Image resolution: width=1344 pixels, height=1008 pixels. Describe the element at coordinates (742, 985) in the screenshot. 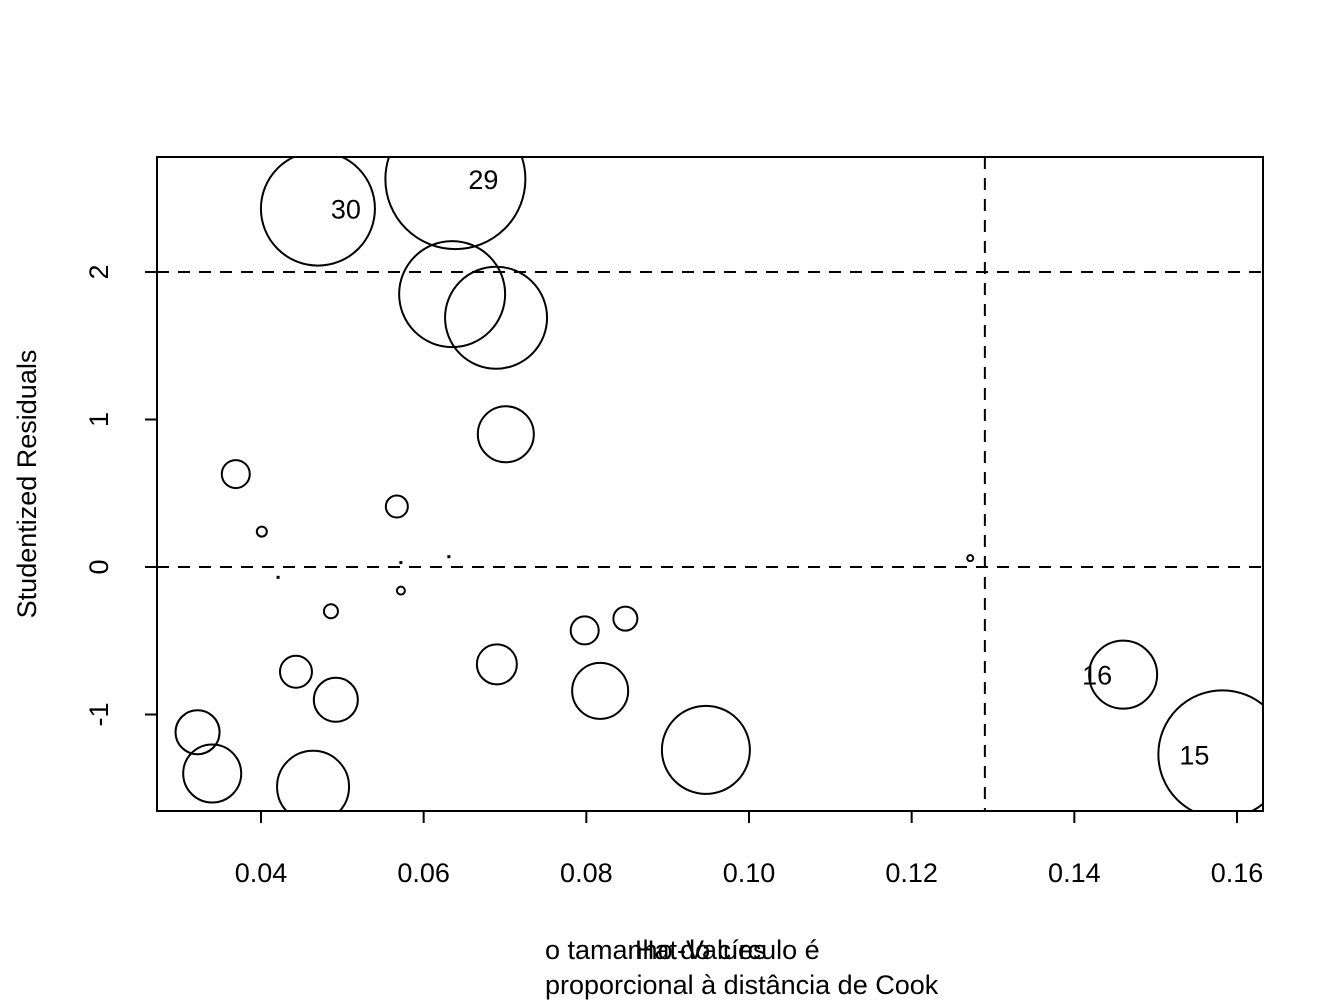

I see `caption-line-2: proporcional à distância de Cook` at that location.